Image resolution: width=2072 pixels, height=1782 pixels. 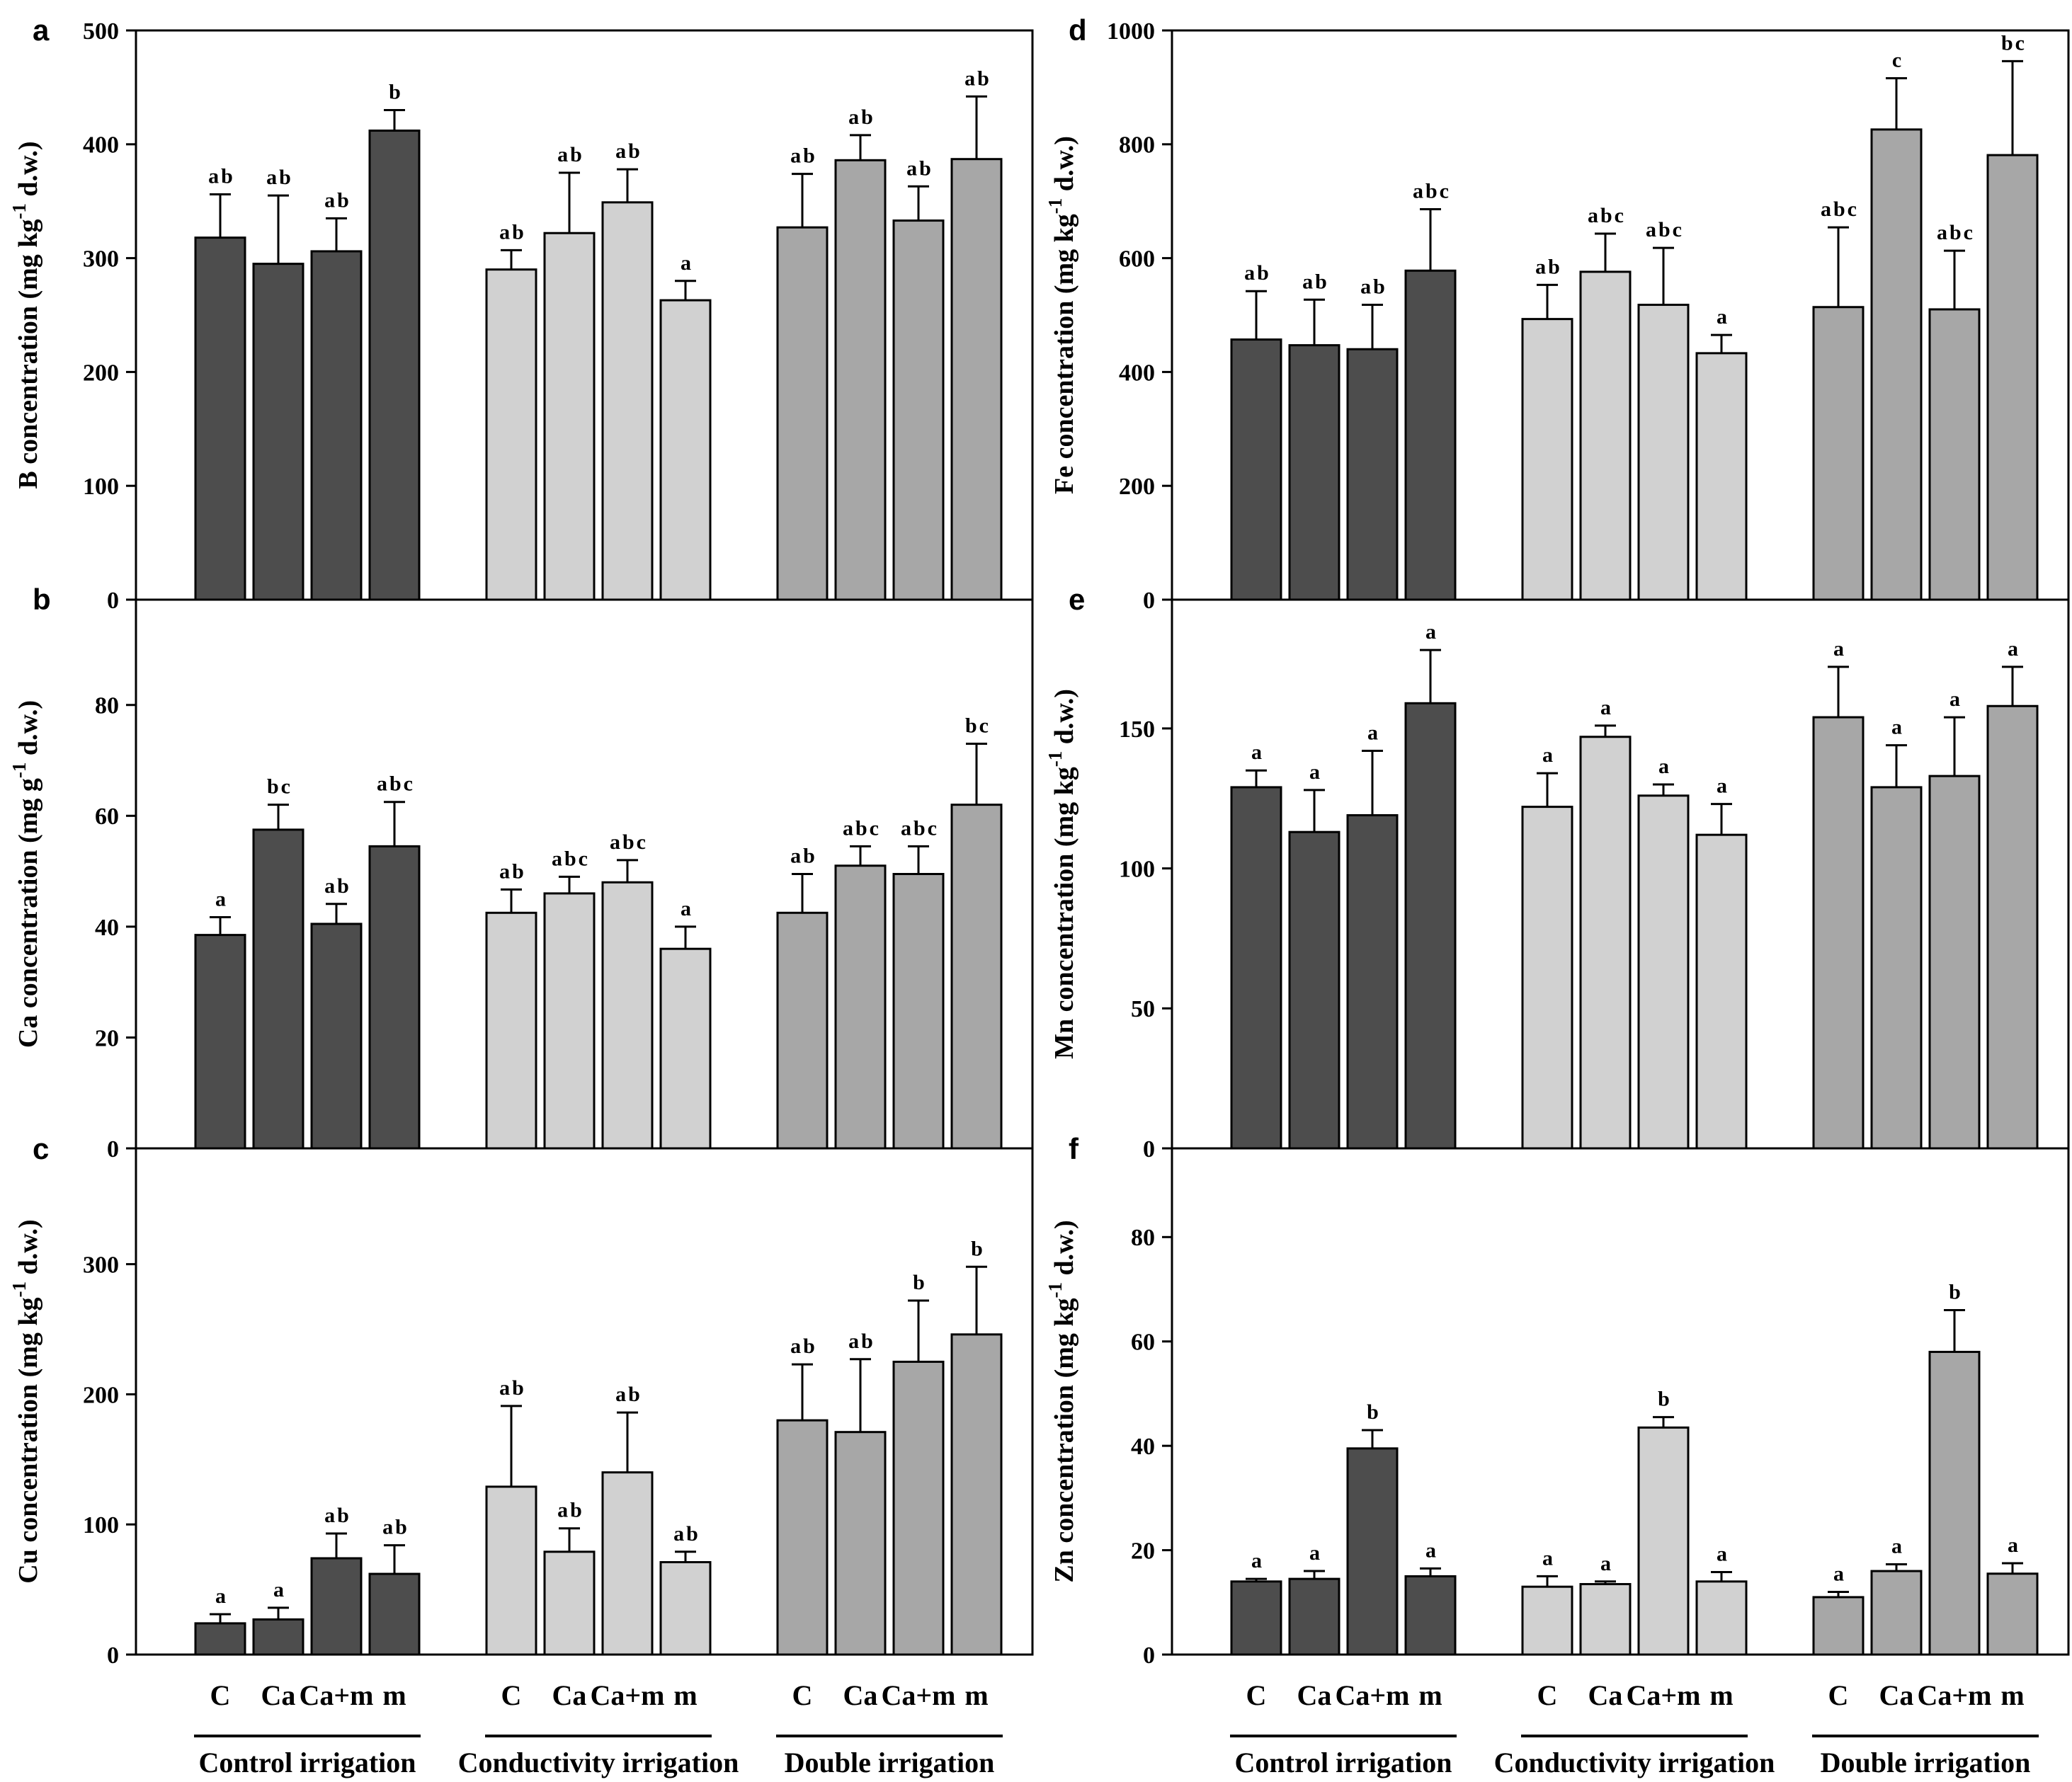 I want to click on panel-letter-a: a, so click(x=41, y=30).